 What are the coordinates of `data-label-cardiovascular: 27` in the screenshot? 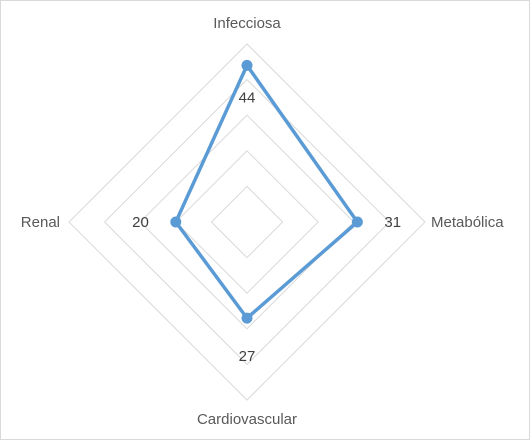 It's located at (247, 356).